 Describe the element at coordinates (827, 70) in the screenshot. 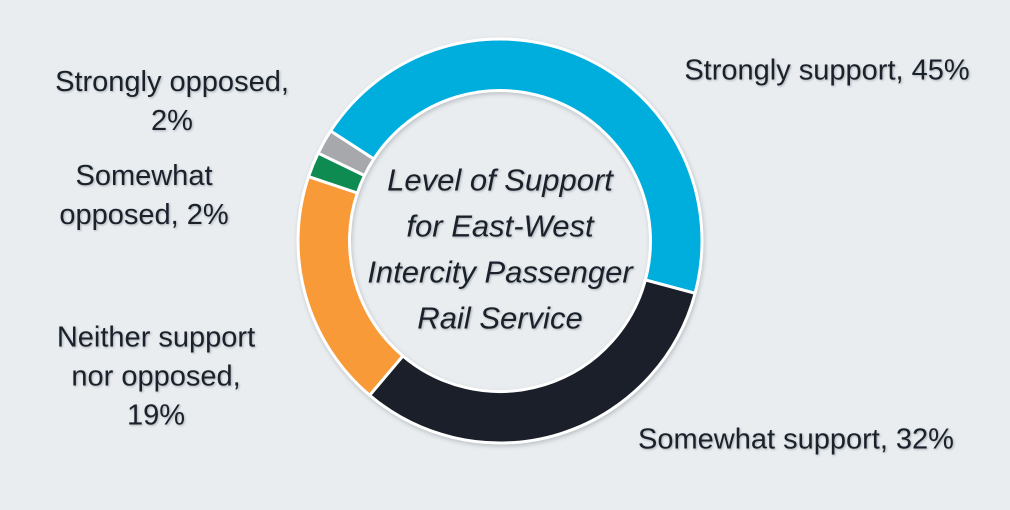

I see `data-label-strongly-support: Strongly support, 45%` at that location.